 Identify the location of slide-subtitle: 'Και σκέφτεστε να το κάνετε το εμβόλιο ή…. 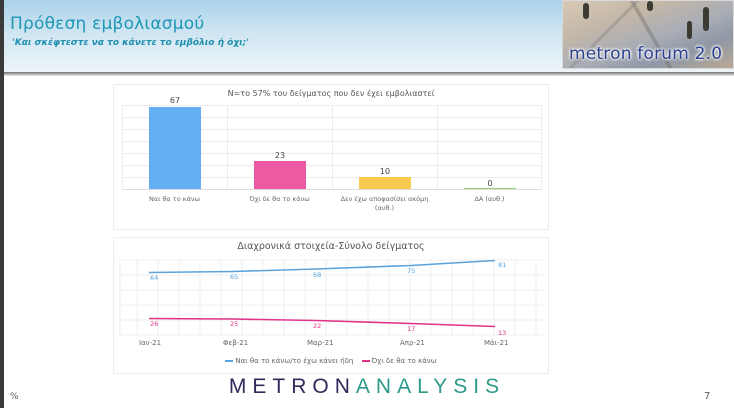
(130, 43).